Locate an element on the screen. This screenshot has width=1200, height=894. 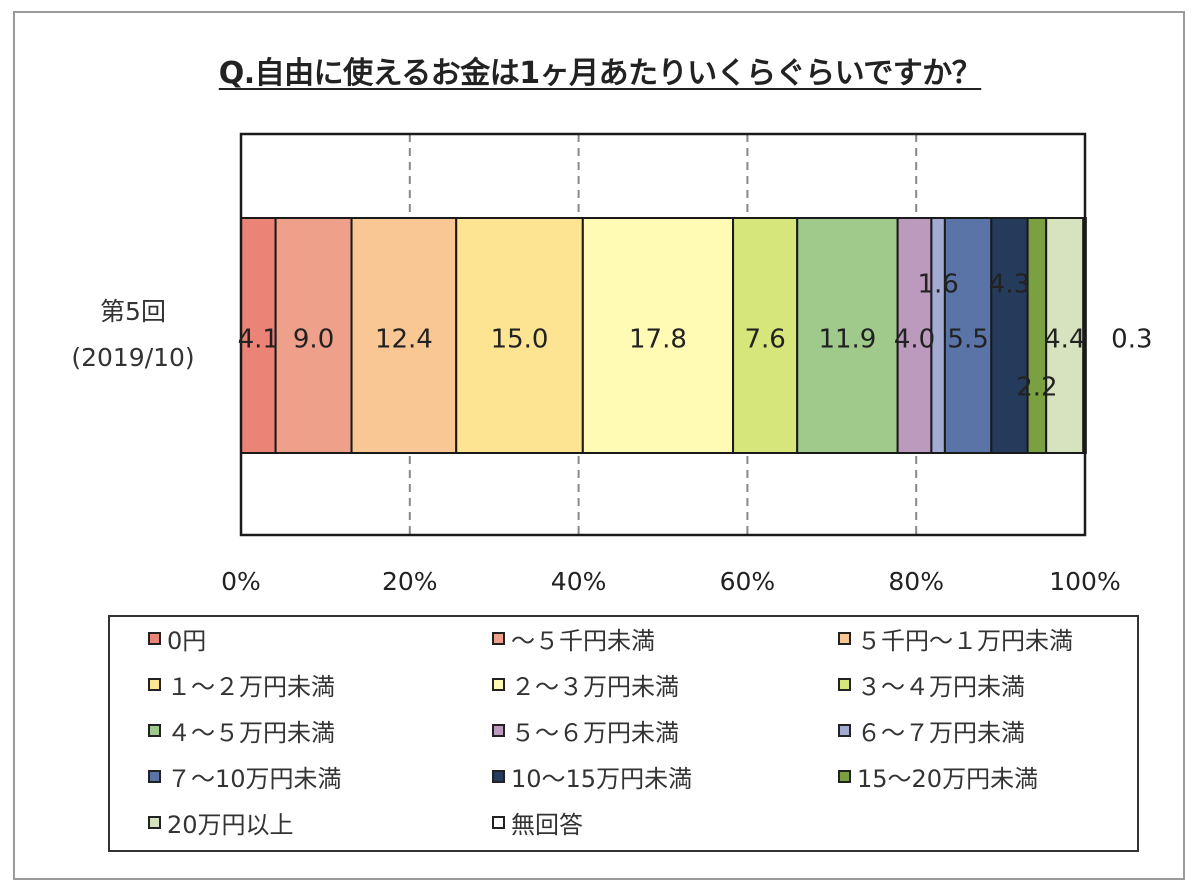
data-label: 4.4 is located at coordinates (1064, 340).